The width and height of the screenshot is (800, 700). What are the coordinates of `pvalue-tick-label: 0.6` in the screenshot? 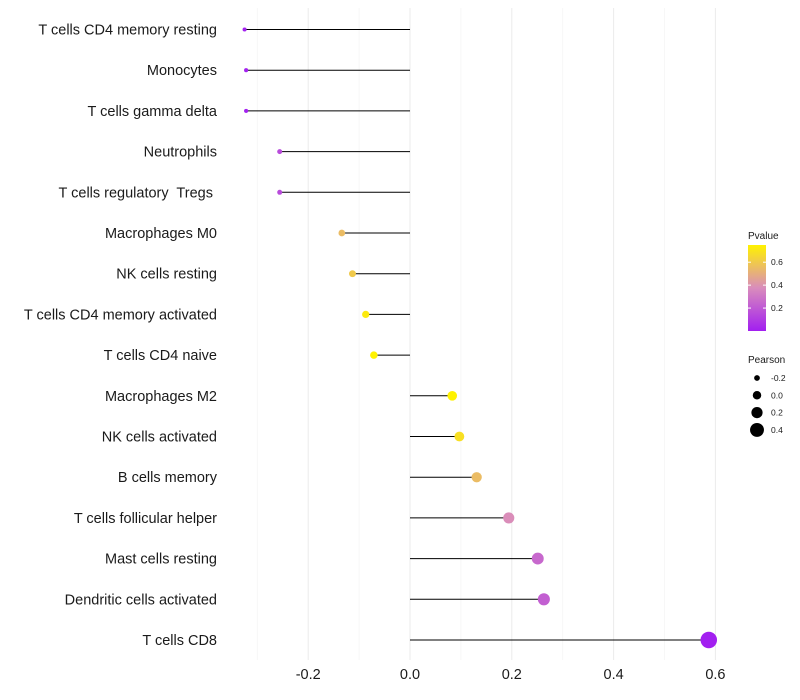 It's located at (777, 262).